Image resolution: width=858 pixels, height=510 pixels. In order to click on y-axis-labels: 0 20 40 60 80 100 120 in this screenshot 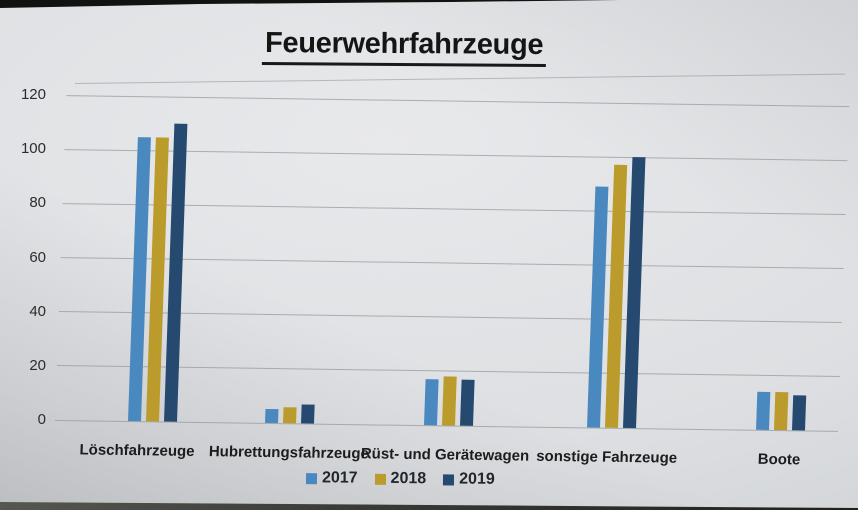, I will do `click(23, 254)`.